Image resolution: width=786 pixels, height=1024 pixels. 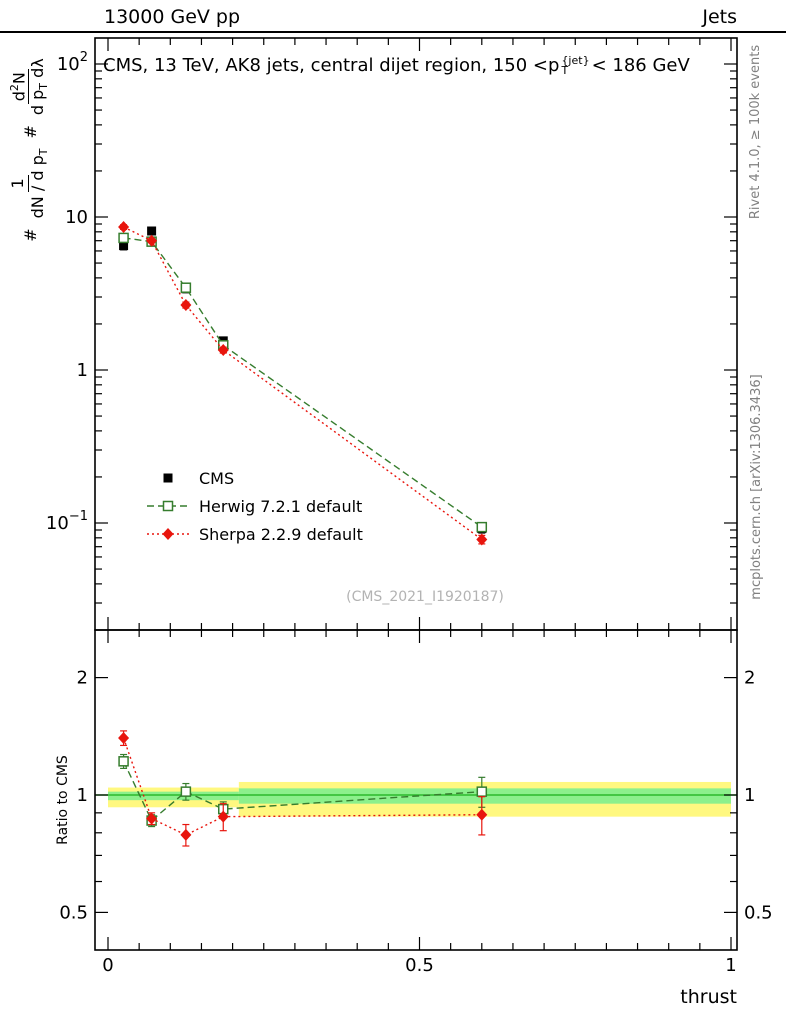 I want to click on main-y-tick-label: 10⁻¹, so click(x=67, y=521).